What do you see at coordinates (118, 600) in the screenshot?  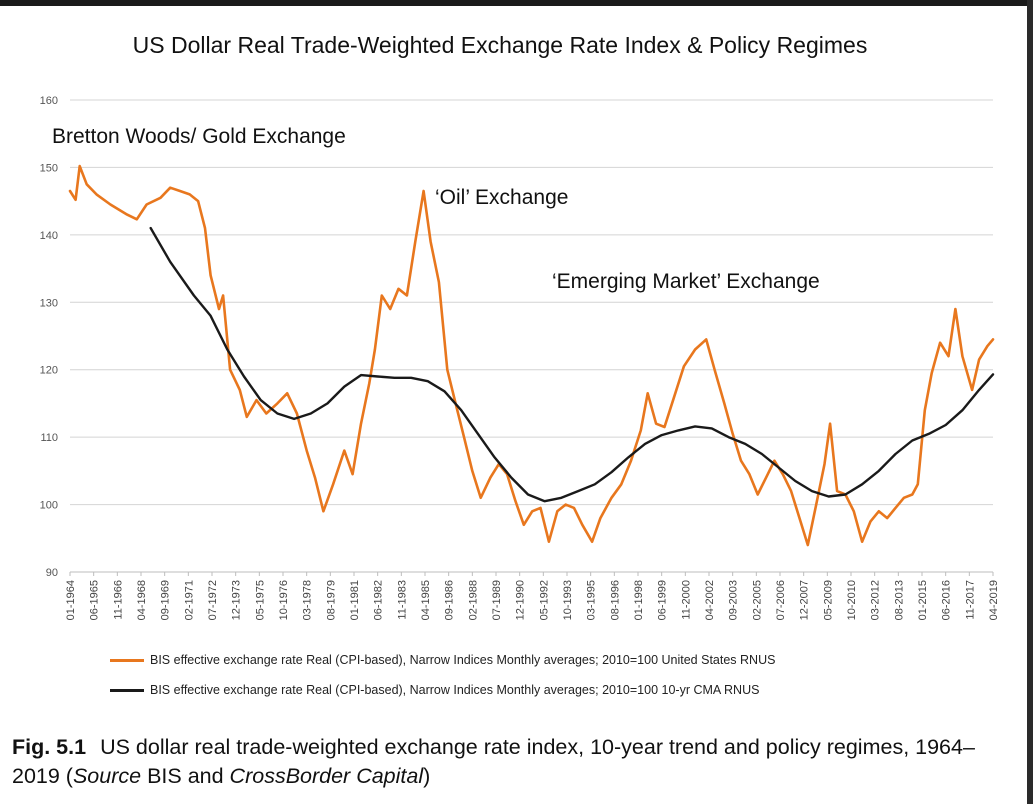 I see `x-tick-label-2: 11-1966` at bounding box center [118, 600].